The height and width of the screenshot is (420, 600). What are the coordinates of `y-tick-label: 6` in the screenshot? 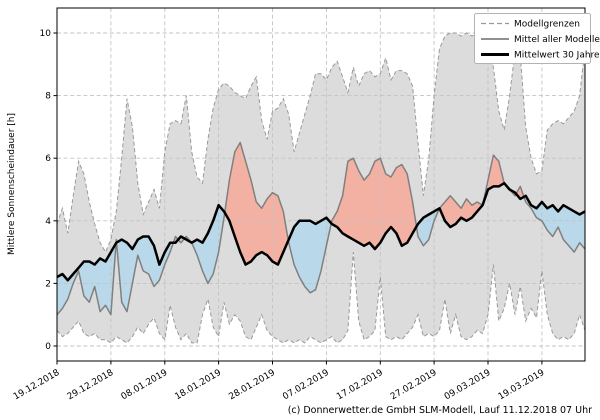 It's located at (48, 159).